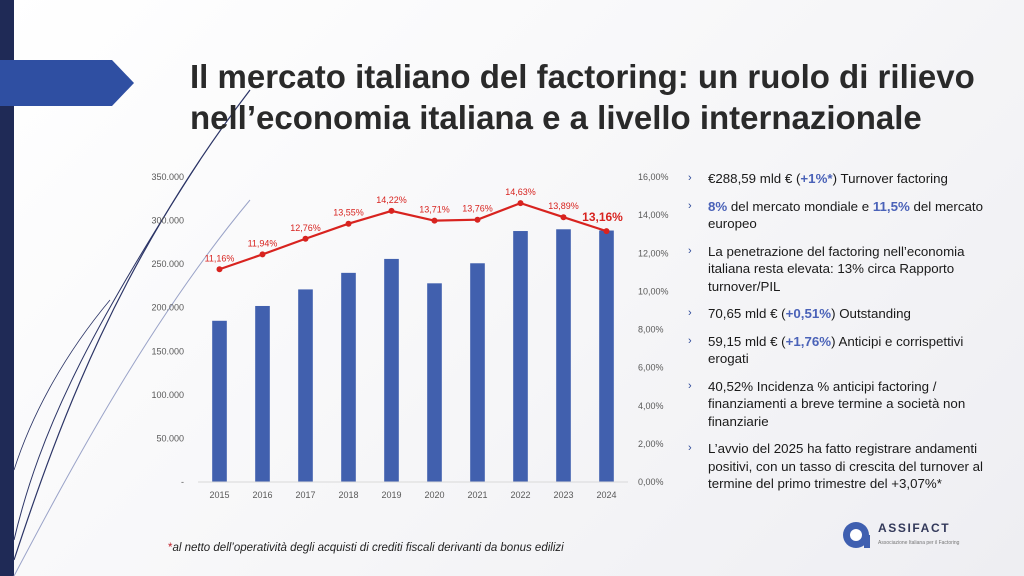 The width and height of the screenshot is (1024, 576). Describe the element at coordinates (653, 177) in the screenshot. I see `y2-axis-tick-label: 16,00%` at that location.